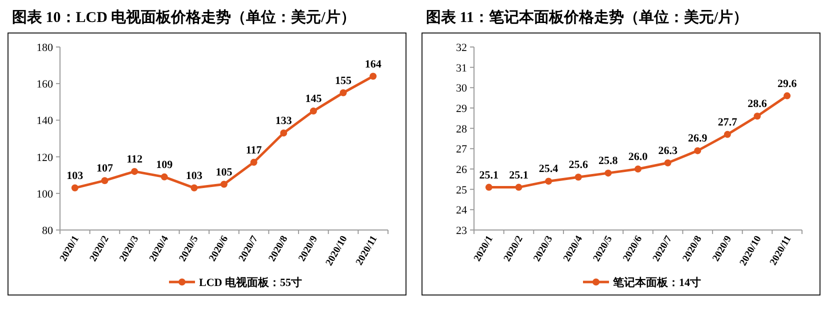  I want to click on chart-title: 图表 11：笔记本面板价格走势（单位：美元/片）, so click(587, 17).